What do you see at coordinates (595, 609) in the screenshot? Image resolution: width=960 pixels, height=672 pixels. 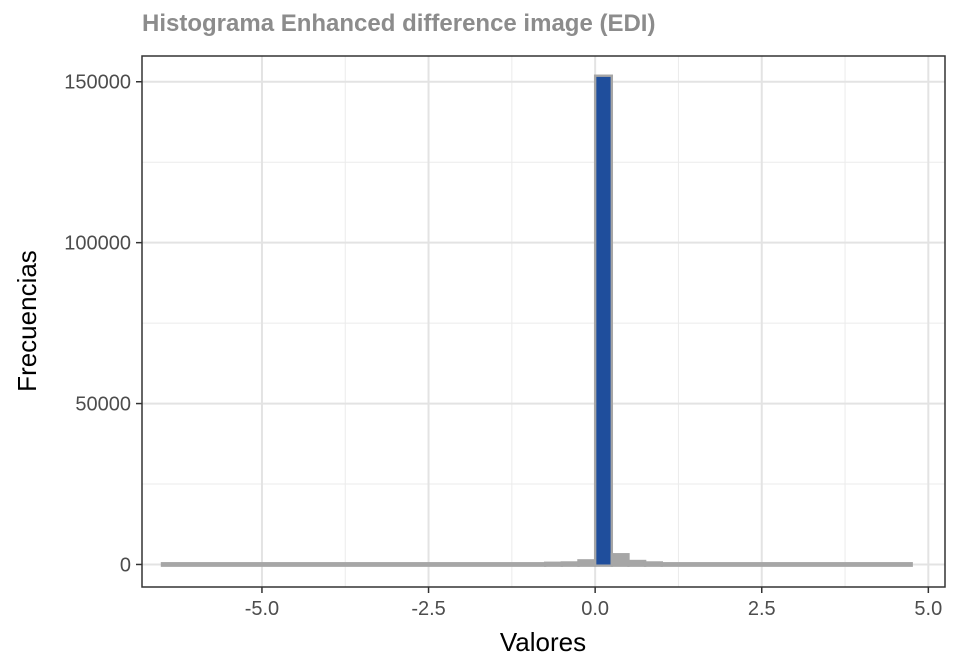 I see `x-tick-label: 0.0` at bounding box center [595, 609].